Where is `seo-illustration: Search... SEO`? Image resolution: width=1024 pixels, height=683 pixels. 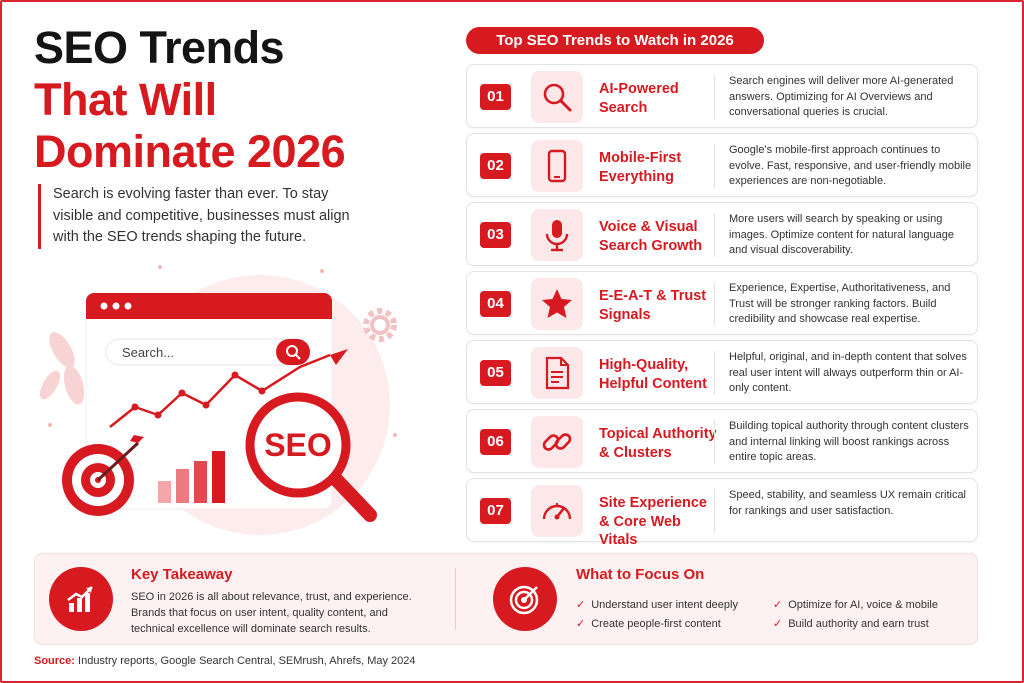
seo-illustration: Search... SEO is located at coordinates (218, 400).